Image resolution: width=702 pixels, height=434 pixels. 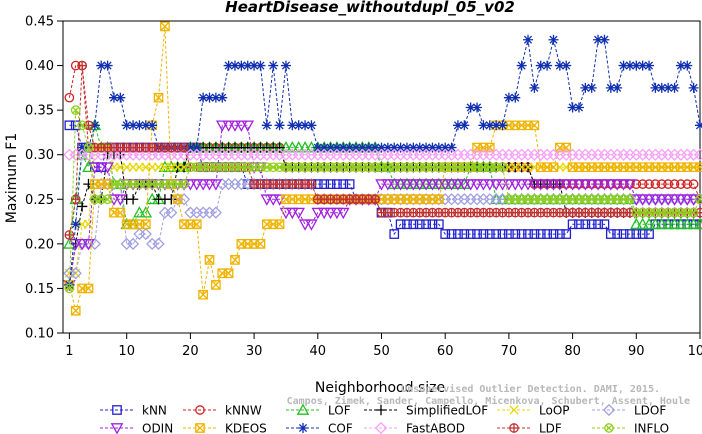 I want to click on x-tick-label: 50, so click(x=381, y=351).